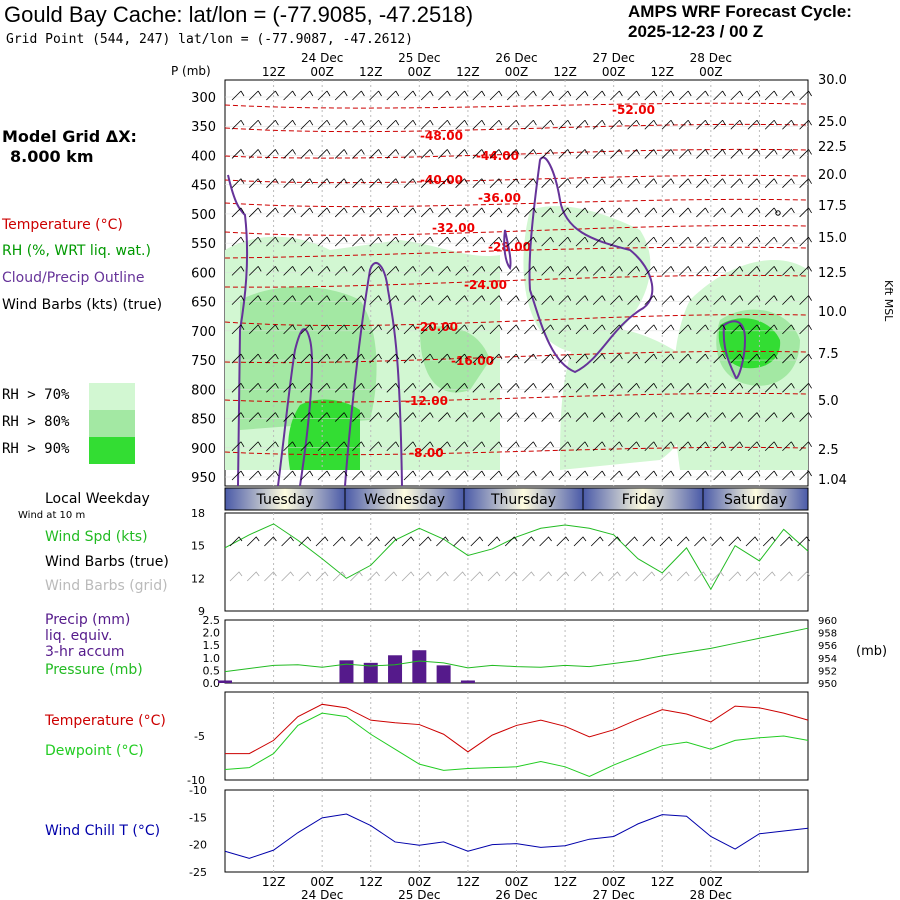 This screenshot has width=900, height=900. Describe the element at coordinates (112, 396) in the screenshot. I see `rh70-swatch` at that location.